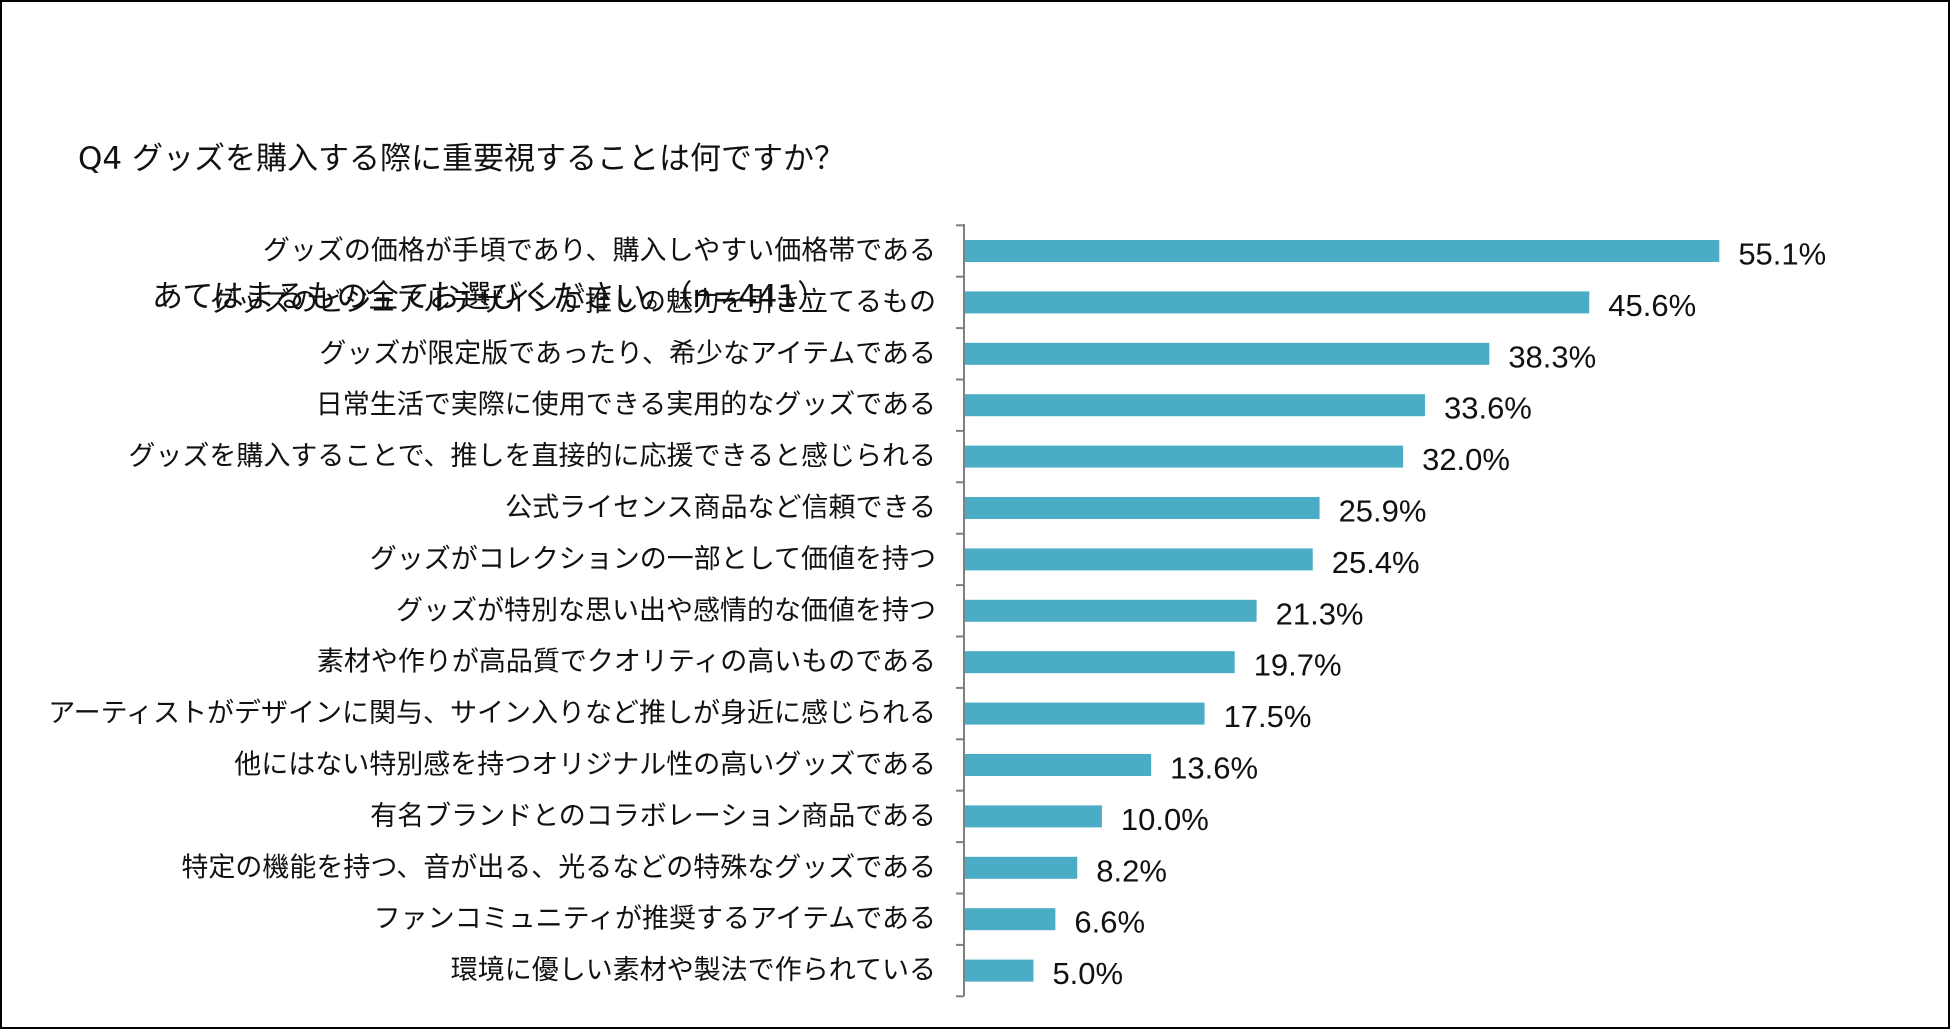 This screenshot has height=1029, width=1950. I want to click on data-label: 45.6%, so click(1652, 305).